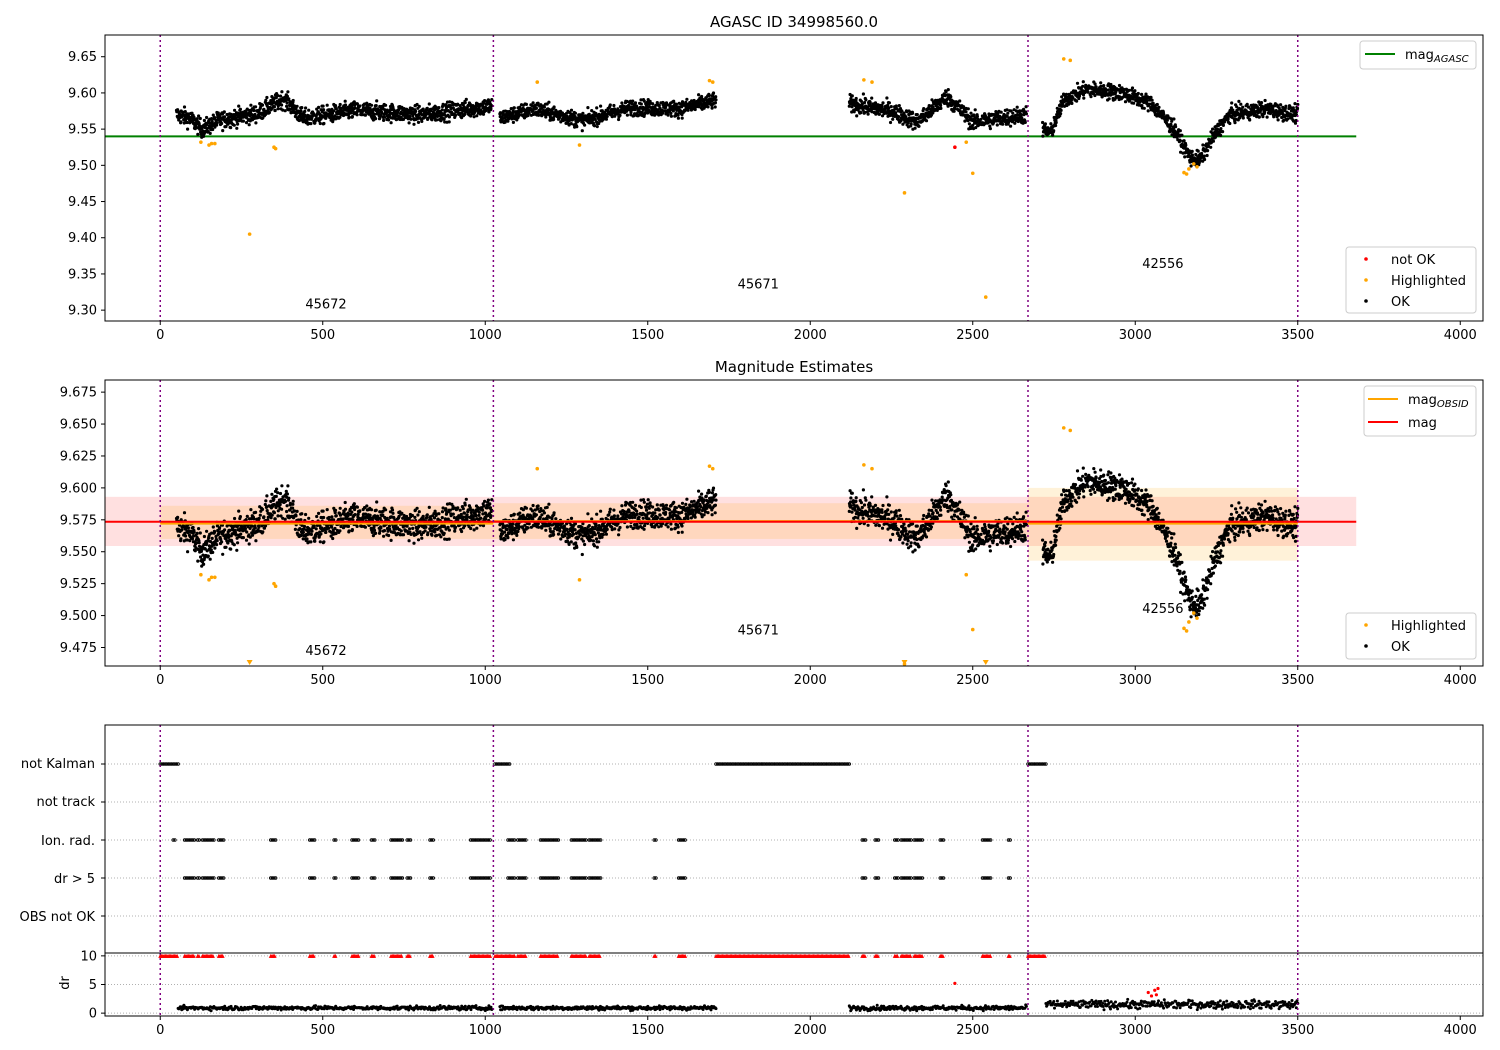 The image size is (1500, 1050). What do you see at coordinates (794, 367) in the screenshot?
I see `panel-magnitude-title: Magnitude Estimates` at bounding box center [794, 367].